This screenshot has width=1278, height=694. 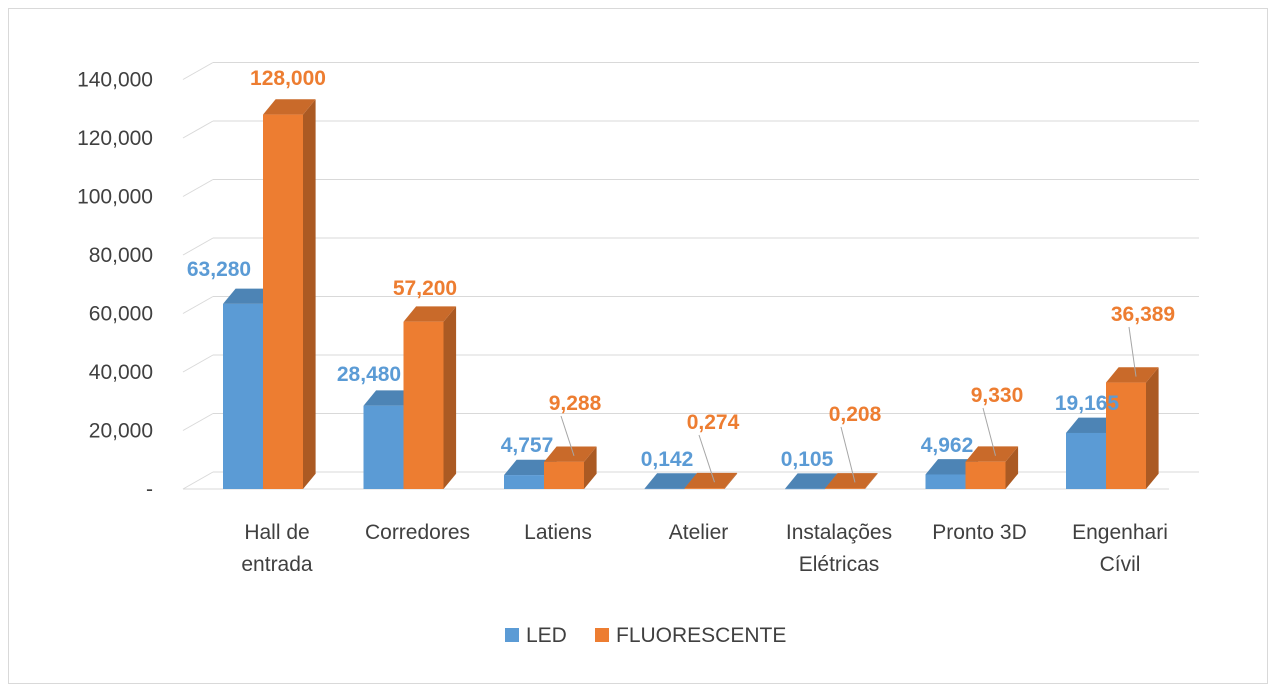 I want to click on data-label-led-4: 0,142, so click(x=667, y=459).